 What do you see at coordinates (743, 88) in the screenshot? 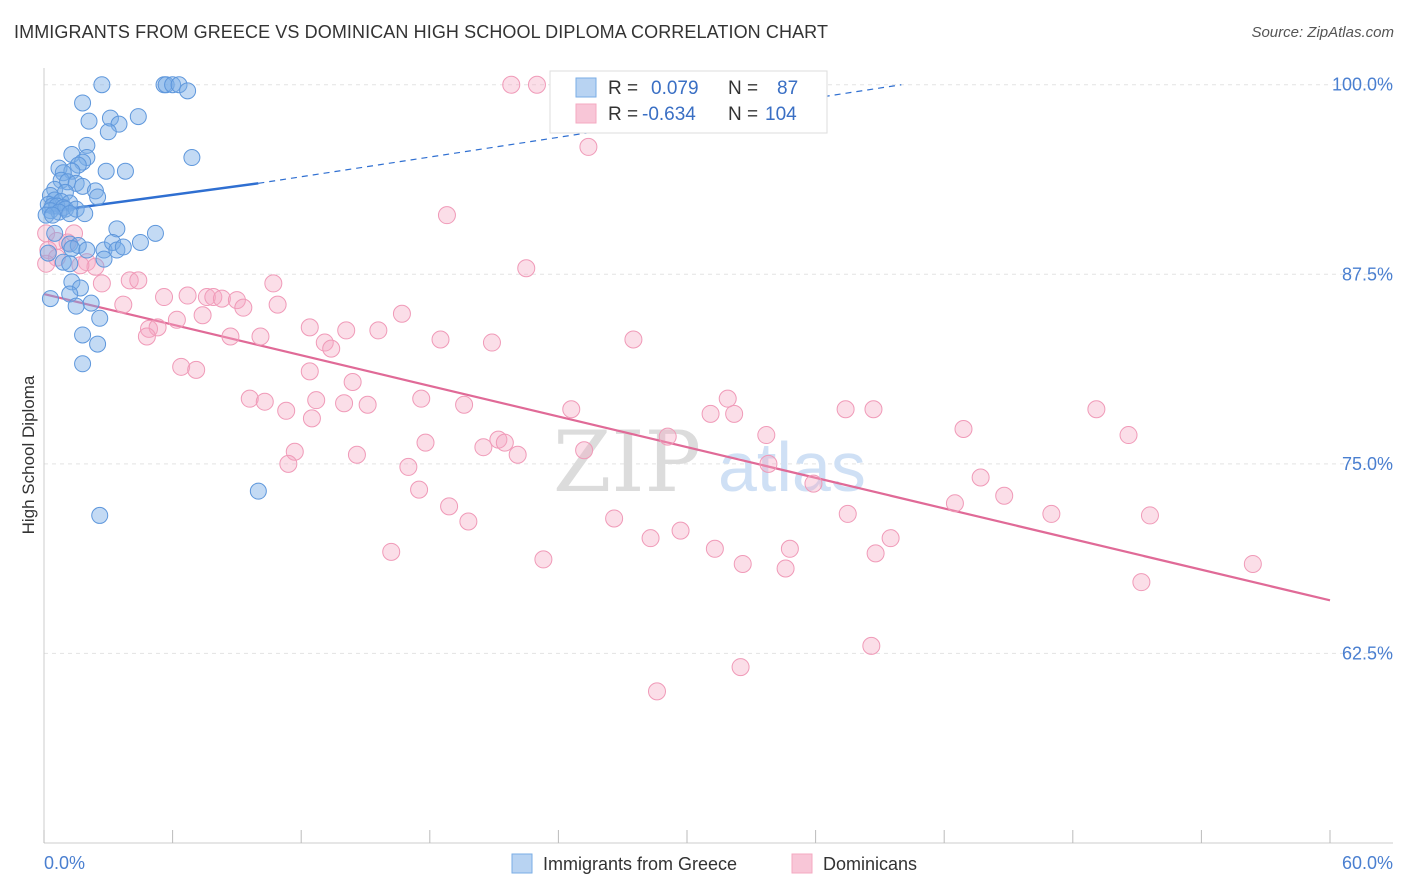
I see `legend-n-label-1: N =` at bounding box center [743, 88].